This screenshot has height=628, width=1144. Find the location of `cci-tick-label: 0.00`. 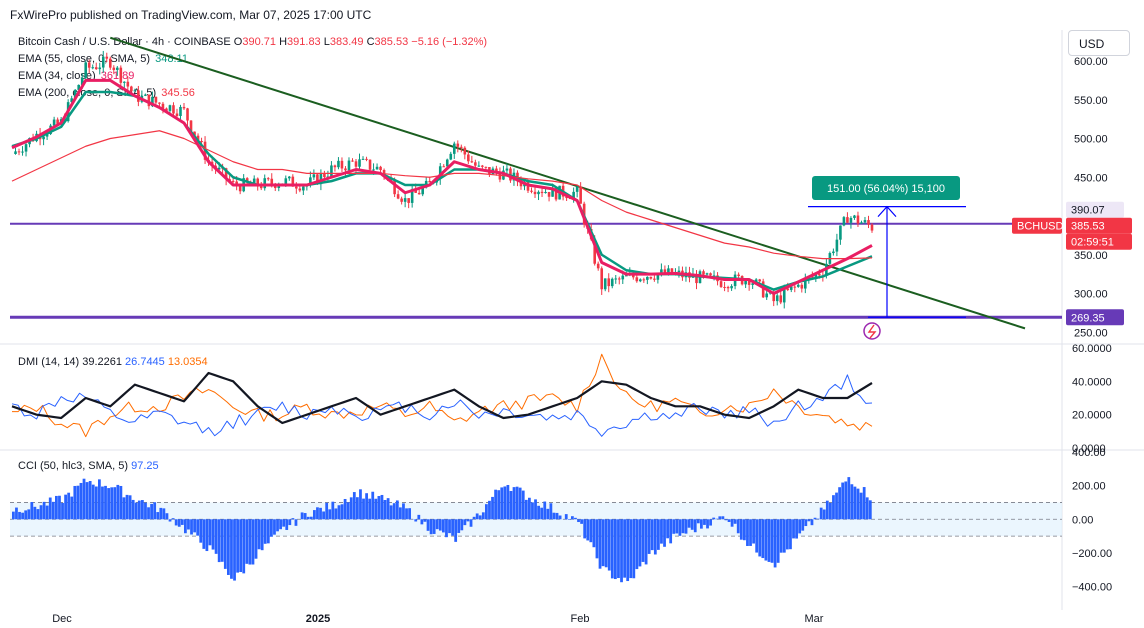

cci-tick-label: 0.00 is located at coordinates (1082, 520).